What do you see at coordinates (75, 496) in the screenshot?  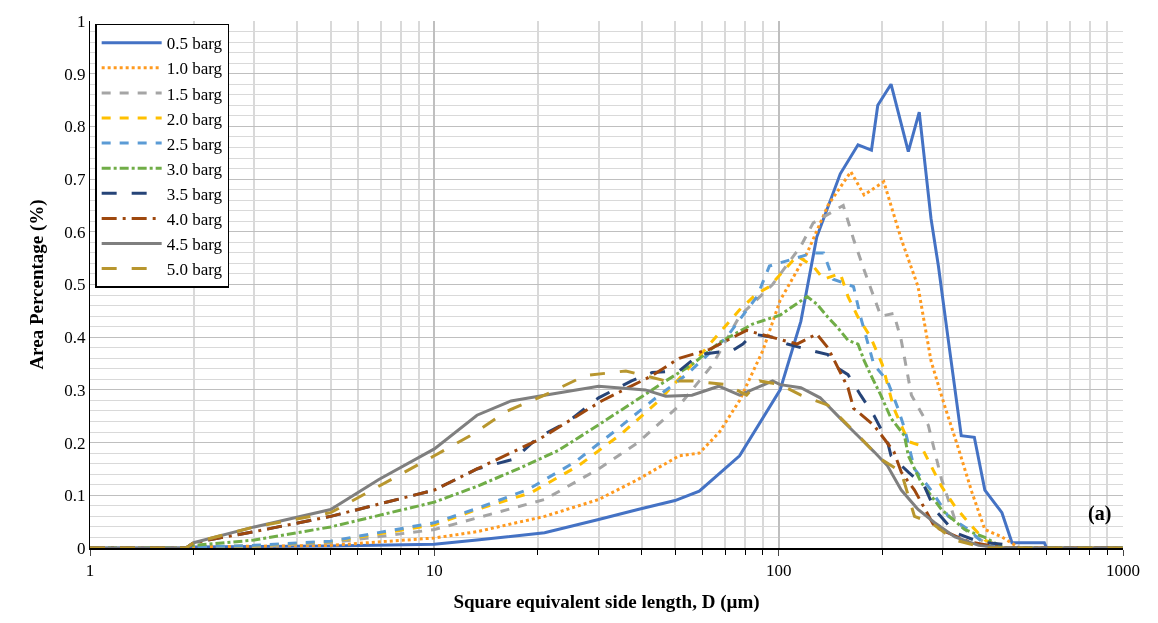 I see `y-tick-label: 0.1` at bounding box center [75, 496].